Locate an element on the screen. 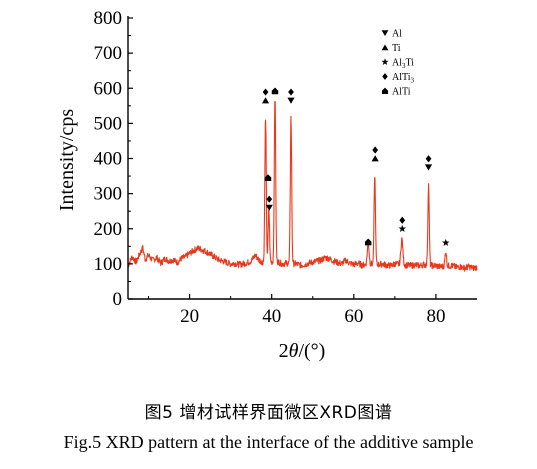 The width and height of the screenshot is (537, 469). peak-markers is located at coordinates (355, 166).